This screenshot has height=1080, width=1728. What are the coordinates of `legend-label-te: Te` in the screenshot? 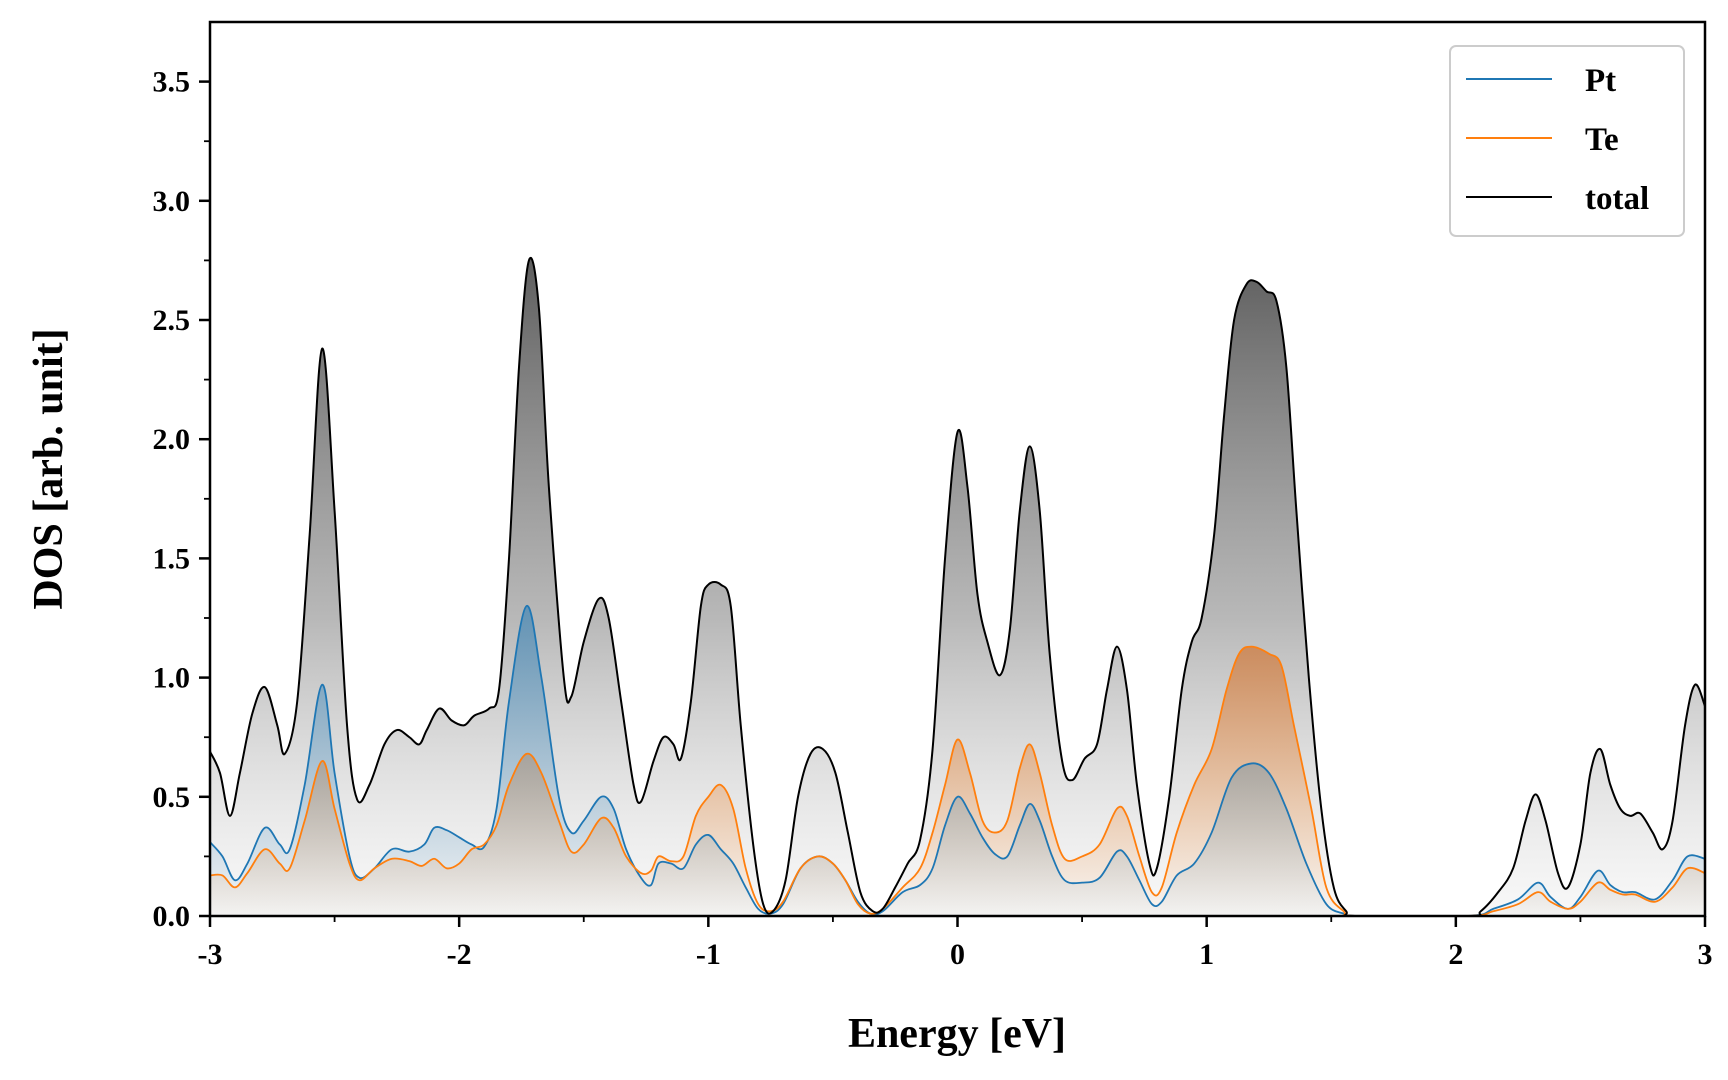 It's located at (1602, 140).